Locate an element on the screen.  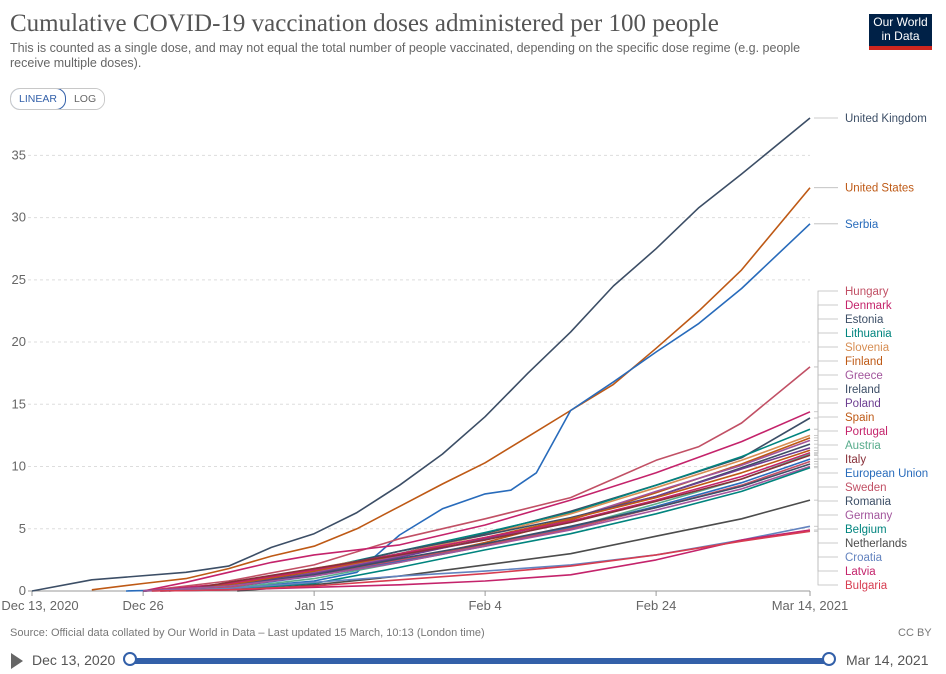
y-tick-label: 20 is located at coordinates (19, 341).